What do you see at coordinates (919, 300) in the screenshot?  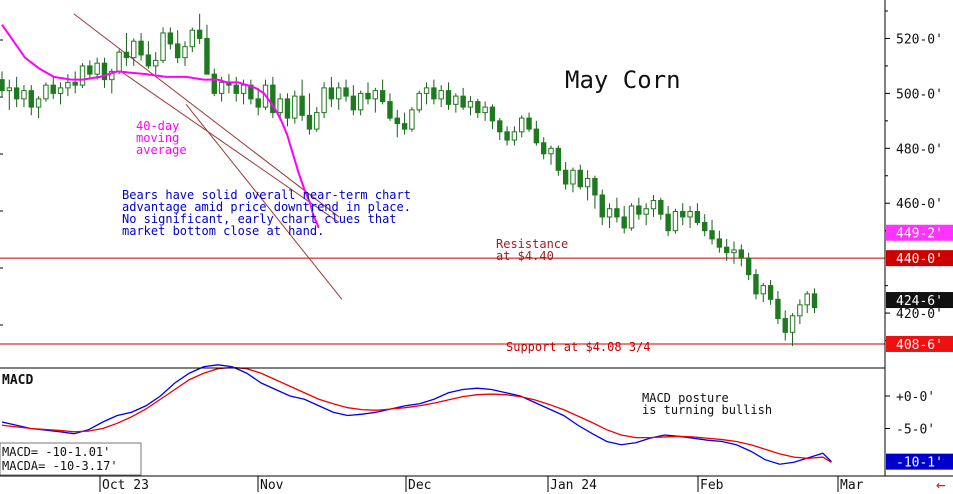 I see `price-tag-last` at bounding box center [919, 300].